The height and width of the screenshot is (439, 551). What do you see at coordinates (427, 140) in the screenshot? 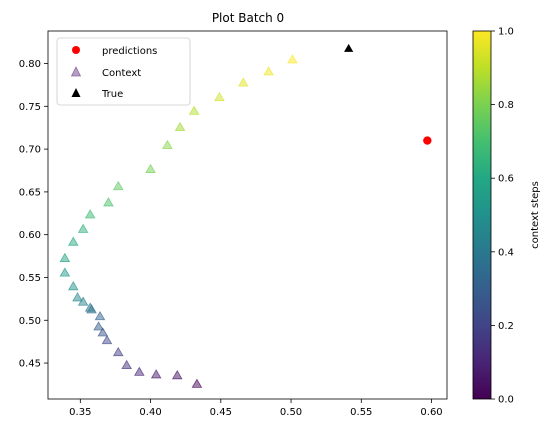
I see `point-predictions` at bounding box center [427, 140].